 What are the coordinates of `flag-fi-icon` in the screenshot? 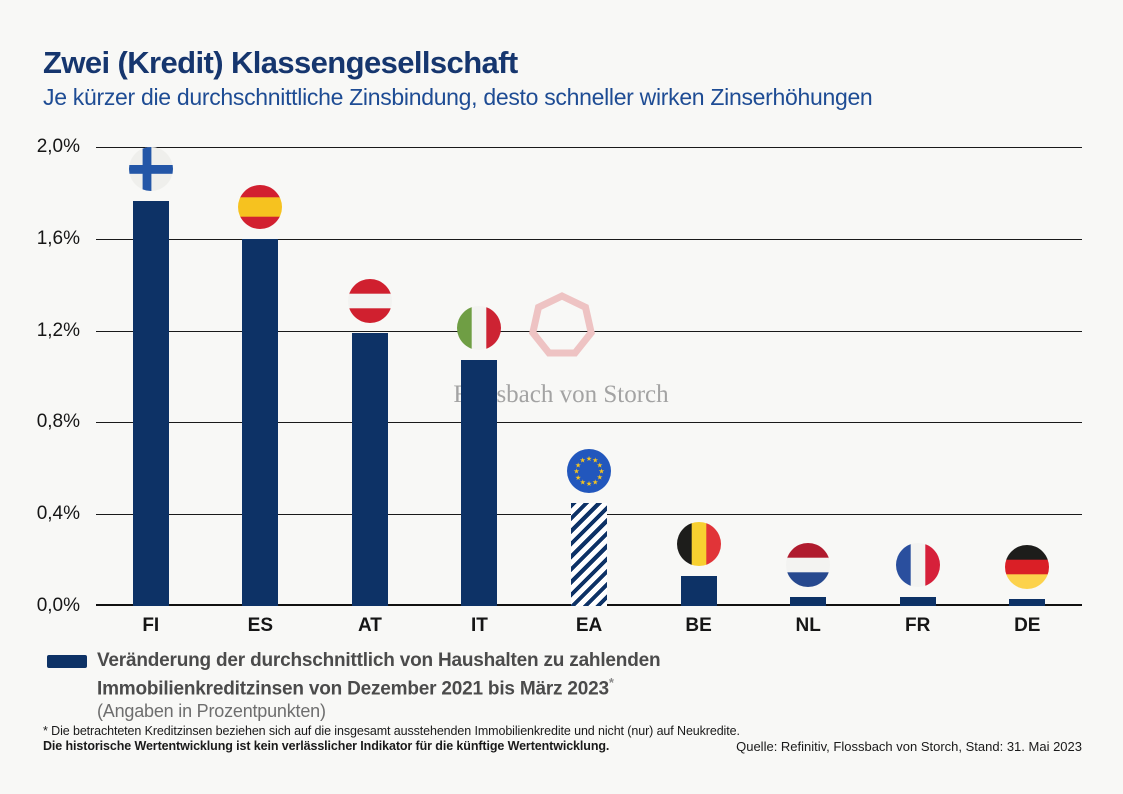 It's located at (150, 169).